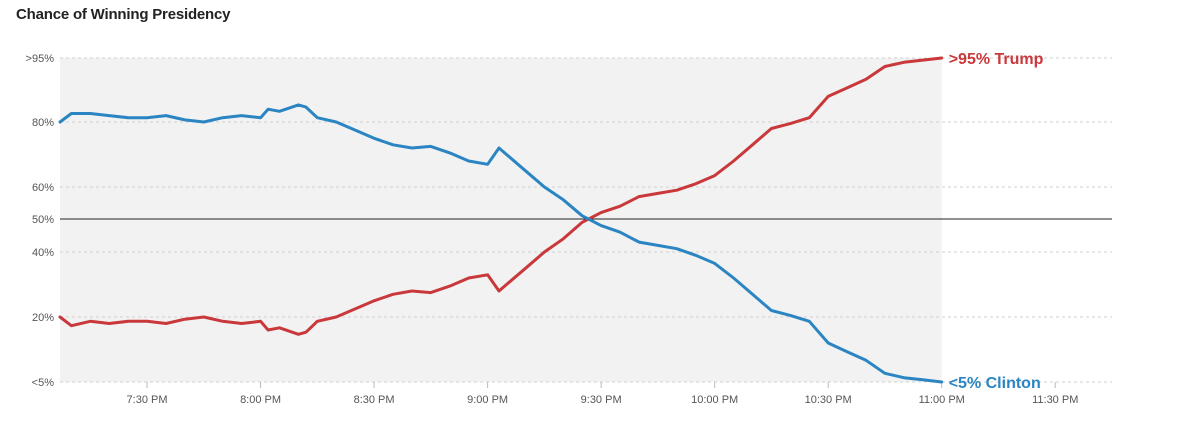 The width and height of the screenshot is (1200, 432). Describe the element at coordinates (942, 400) in the screenshot. I see `x-tick-label: 11:00 PM` at that location.